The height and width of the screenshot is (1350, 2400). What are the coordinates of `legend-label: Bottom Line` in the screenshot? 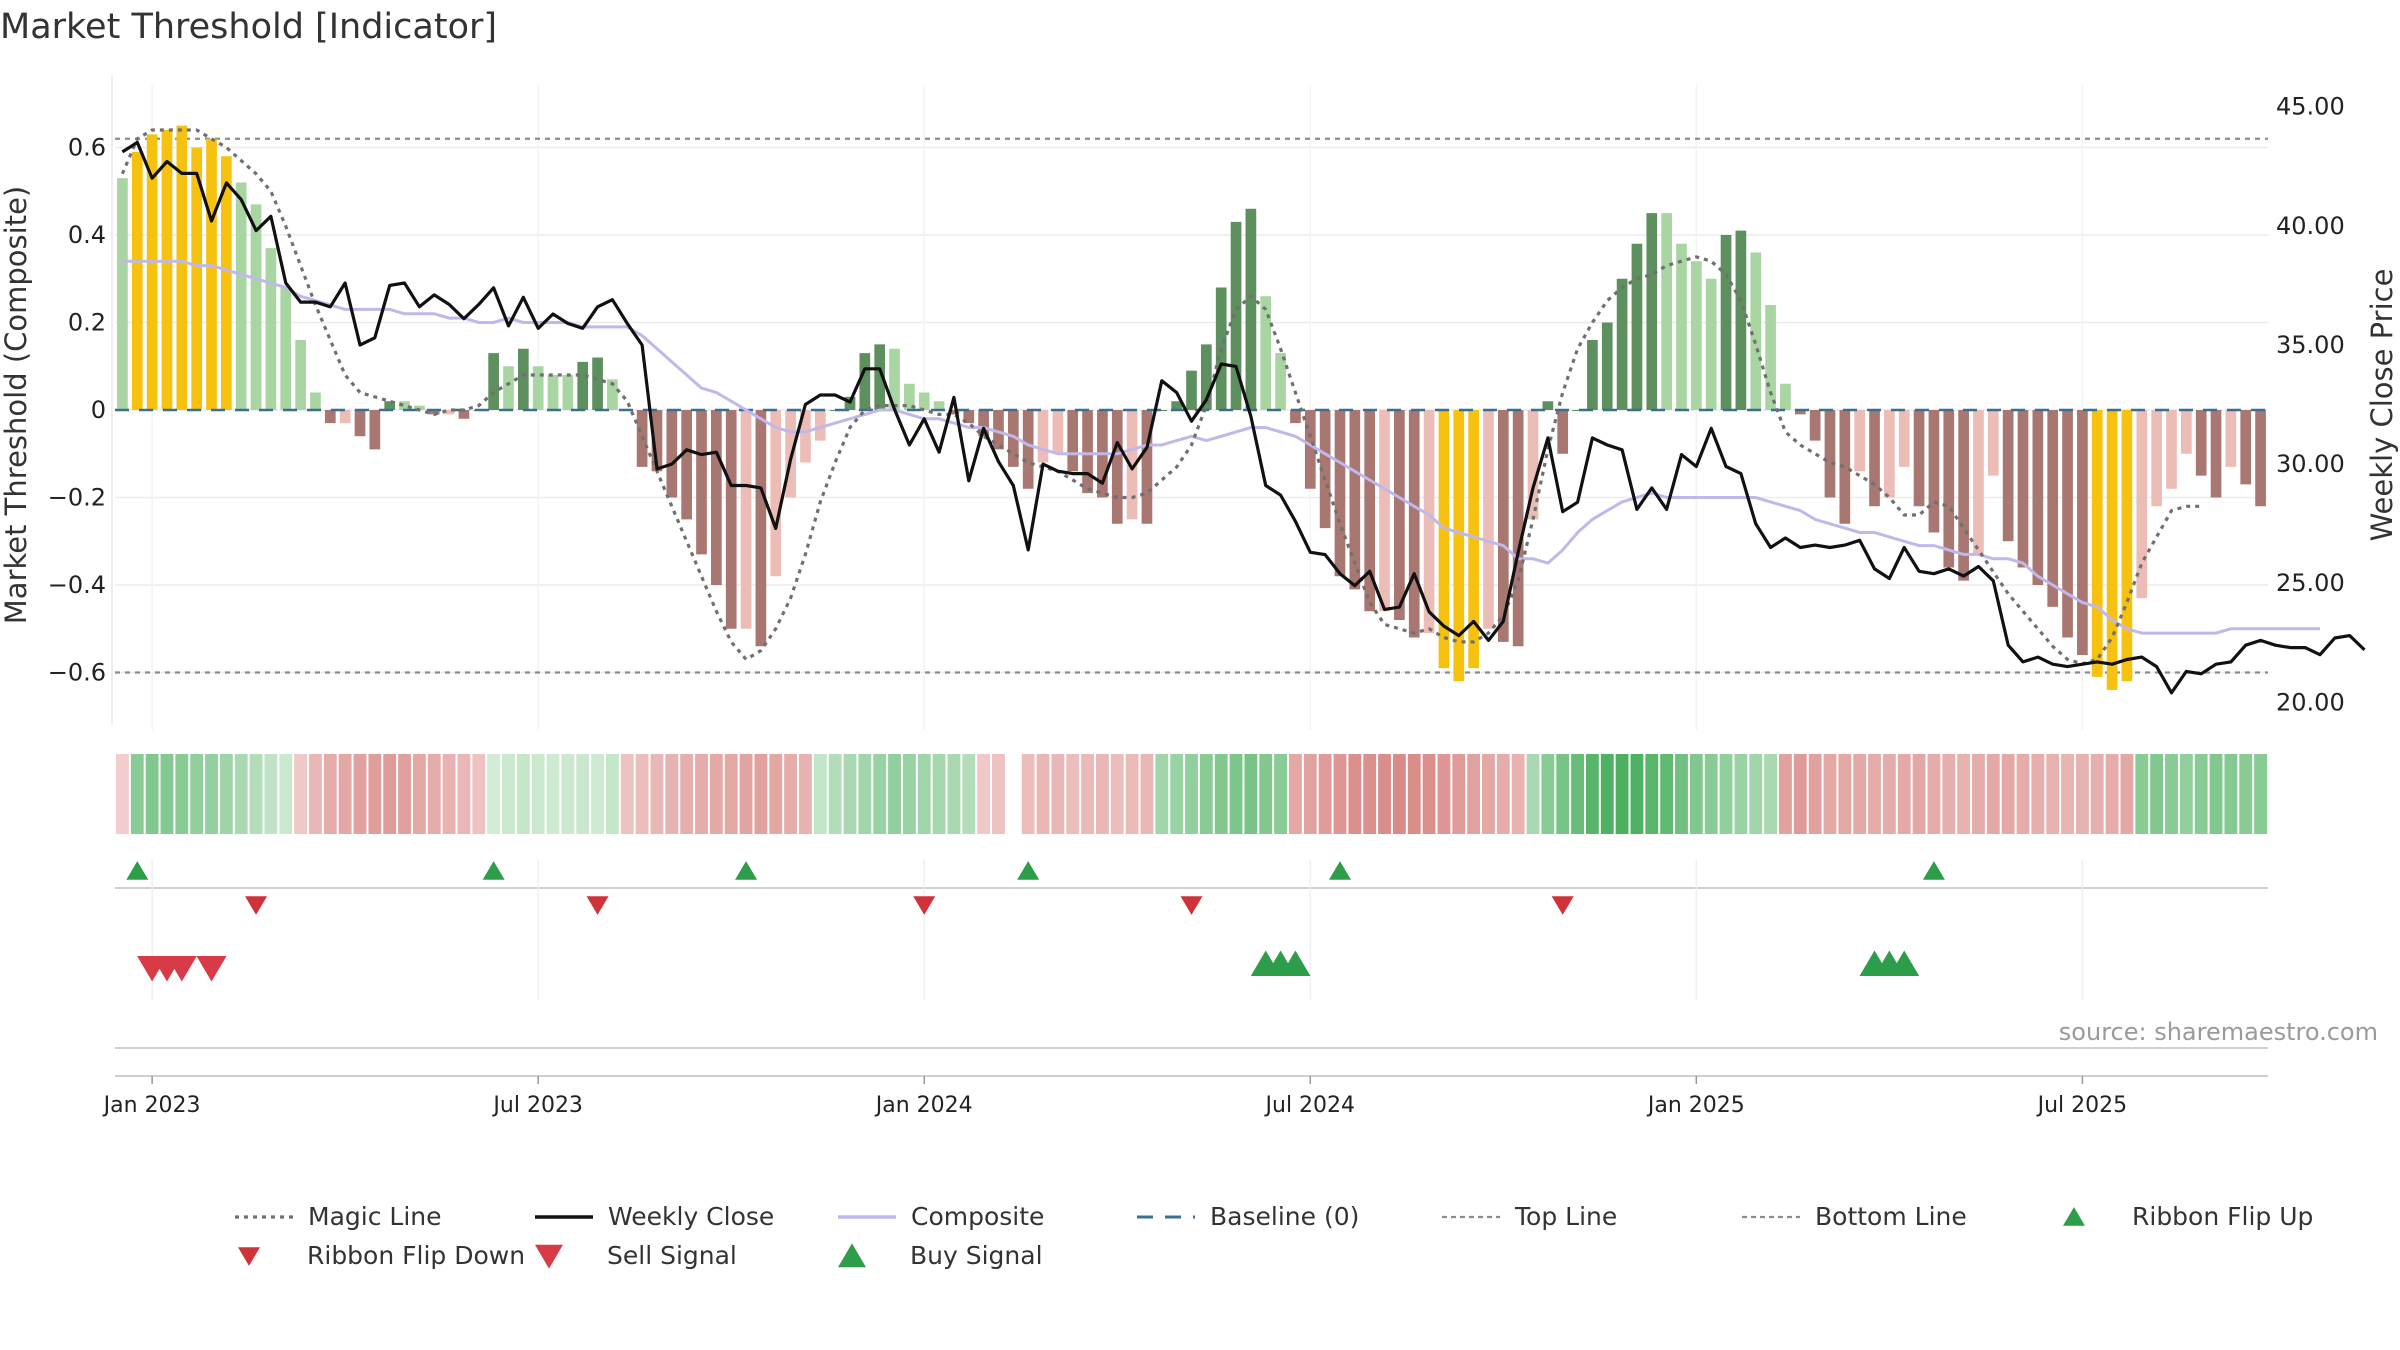 It's located at (1891, 1216).